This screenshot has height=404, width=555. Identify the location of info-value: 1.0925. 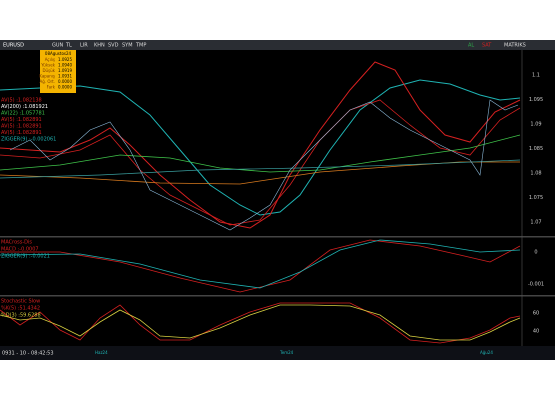
(65, 59).